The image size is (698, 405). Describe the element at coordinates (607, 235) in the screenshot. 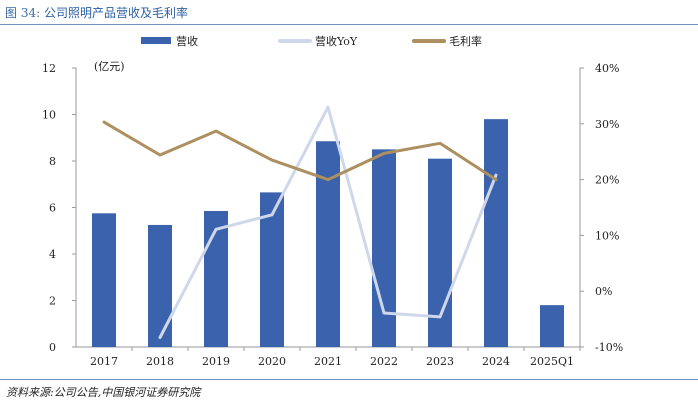

I see `y2-tick-label: 10%` at that location.